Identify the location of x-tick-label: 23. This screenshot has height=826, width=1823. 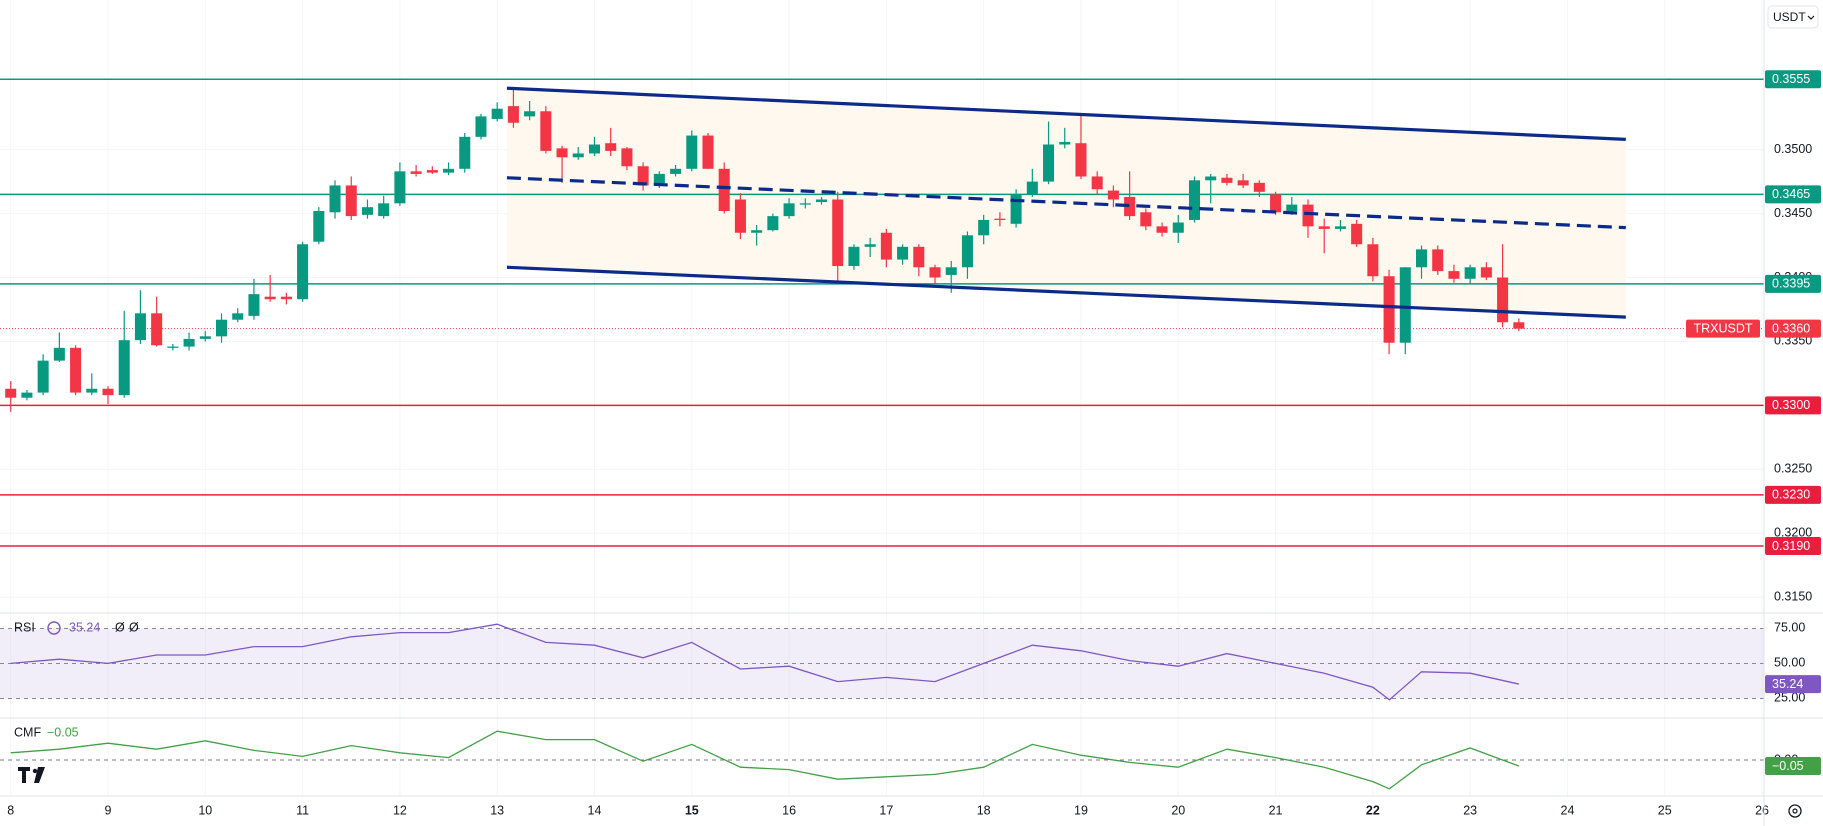
(1470, 810).